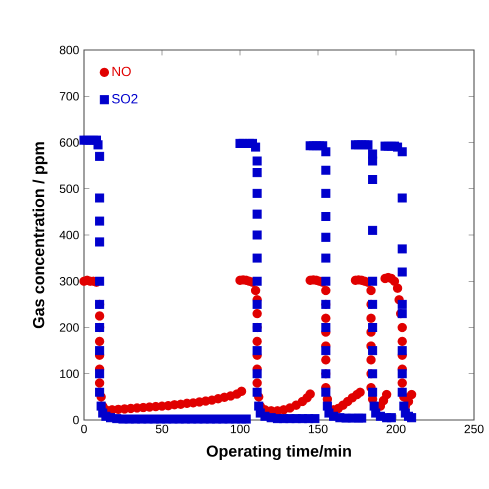  What do you see at coordinates (76, 420) in the screenshot?
I see `y-tick-label: 0` at bounding box center [76, 420].